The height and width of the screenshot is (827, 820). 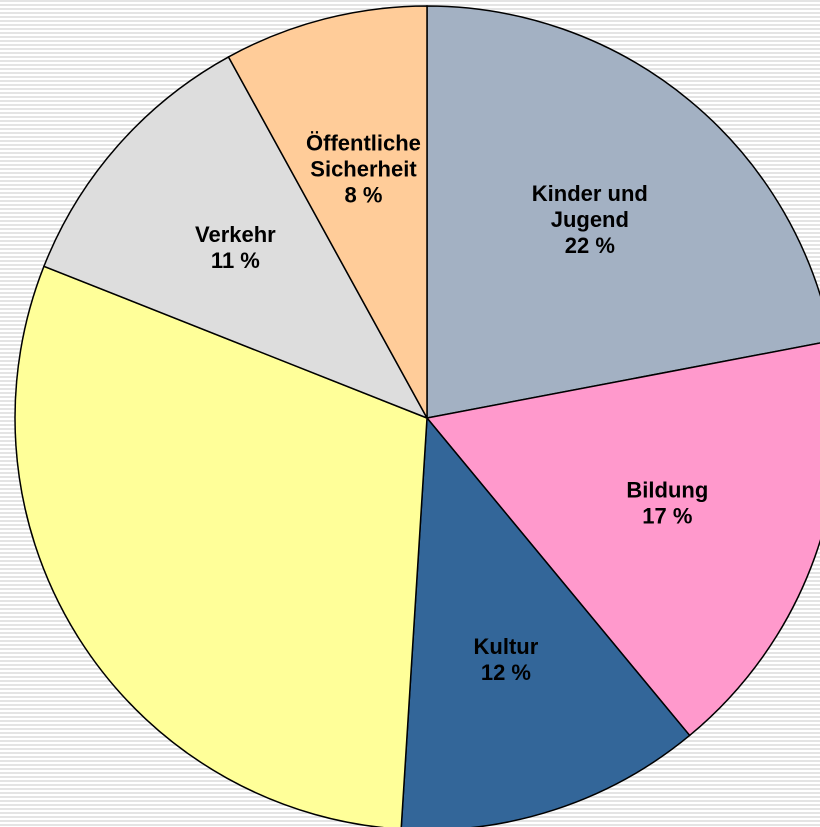 I want to click on slice-label: Verkehr, so click(x=235, y=234).